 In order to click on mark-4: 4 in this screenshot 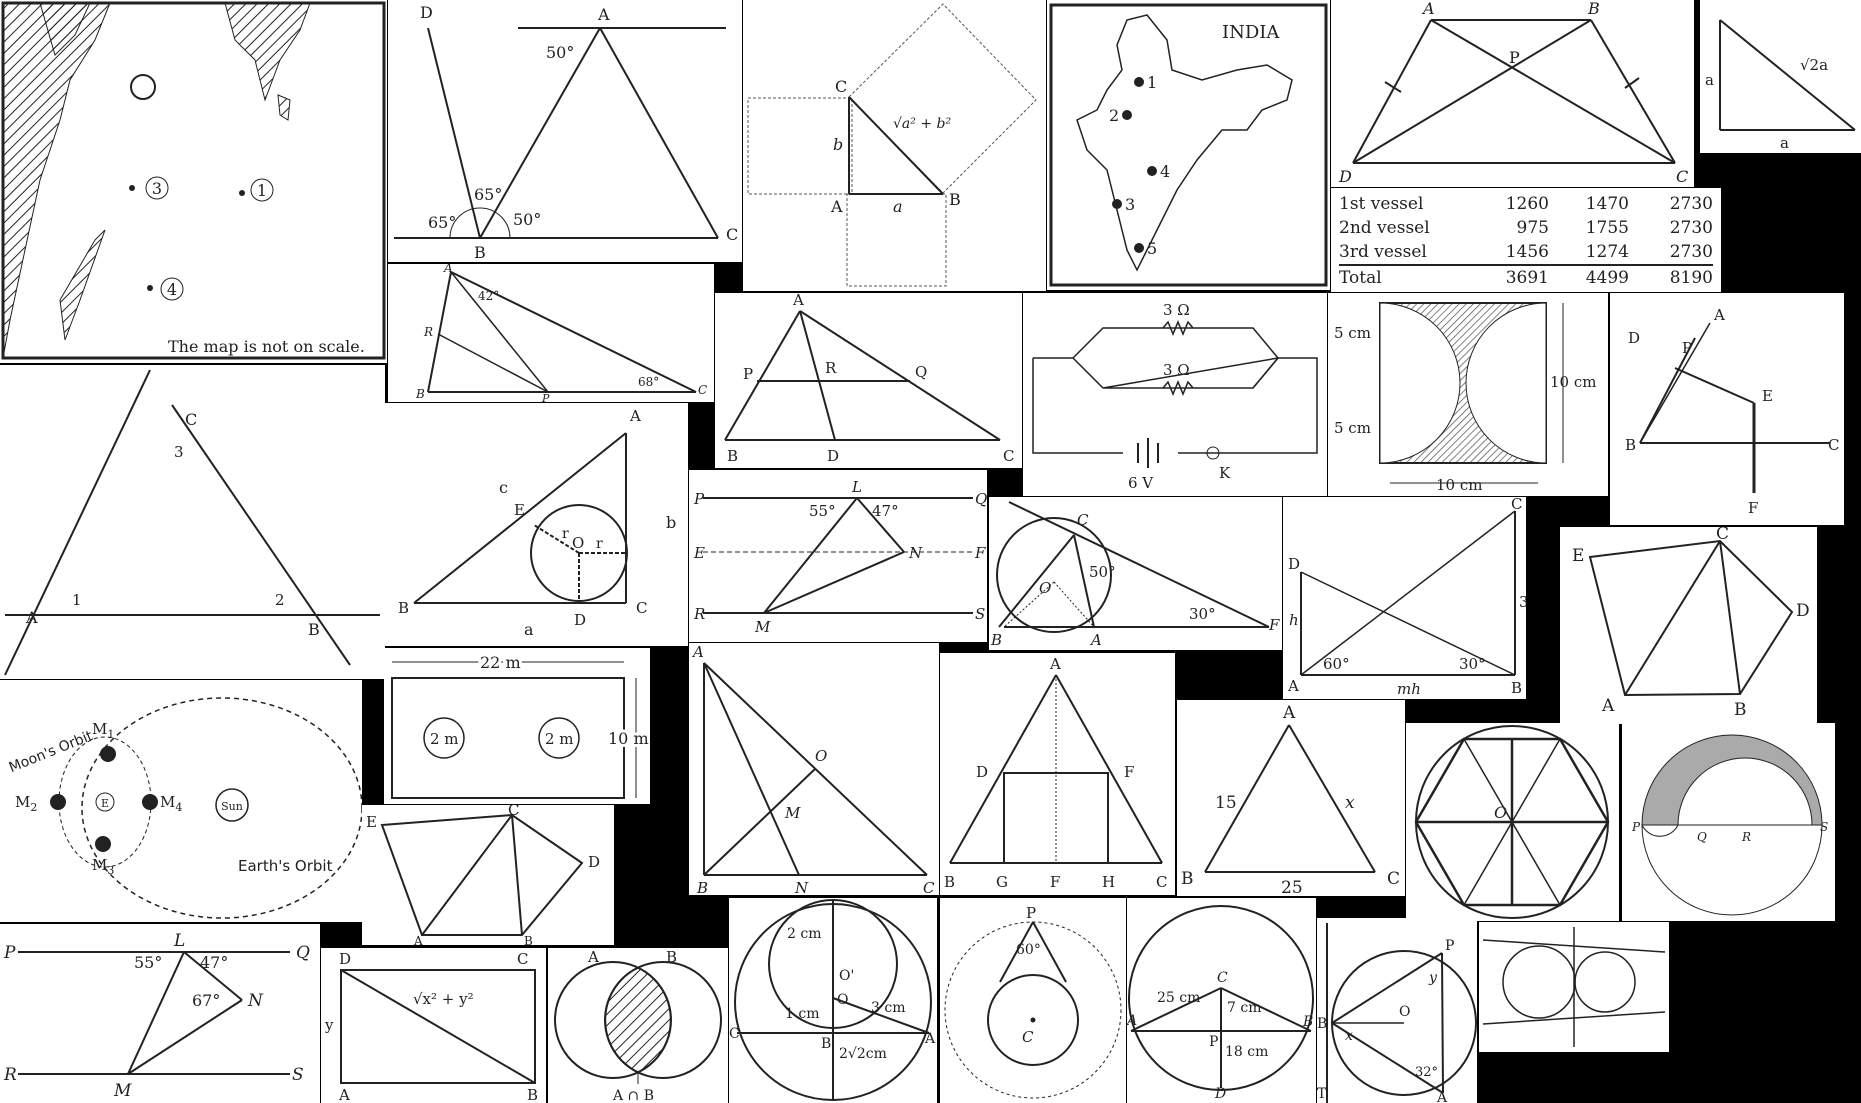, I will do `click(172, 289)`.